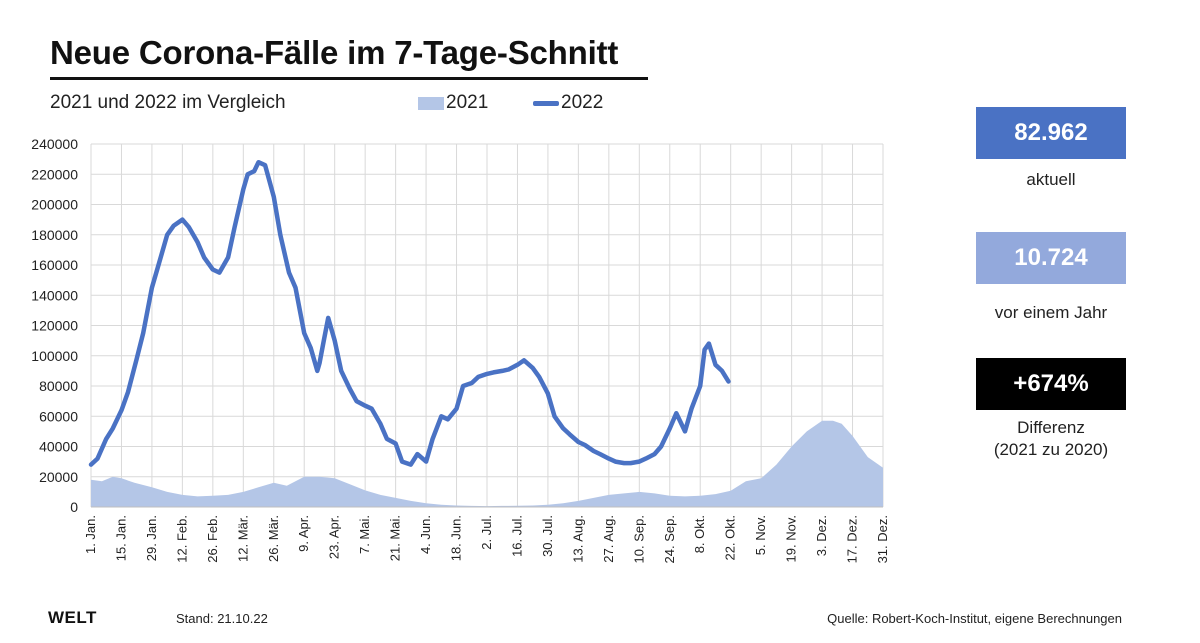  I want to click on year-ago-label: vor einem Jahr, so click(1051, 312).